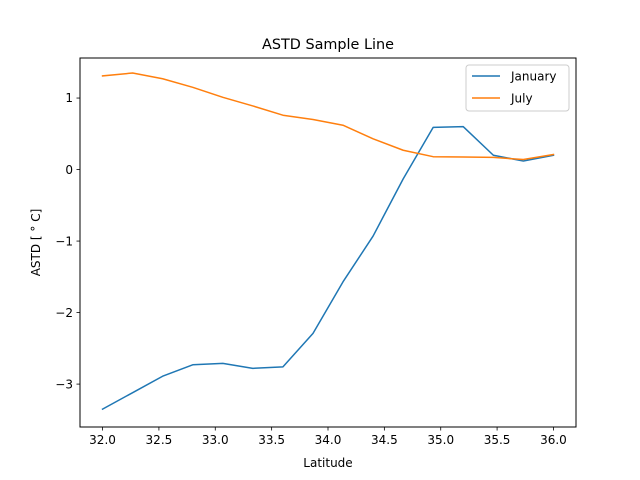 Image resolution: width=640 pixels, height=480 pixels. I want to click on y-axis-label: ASTD [ ° C], so click(36, 243).